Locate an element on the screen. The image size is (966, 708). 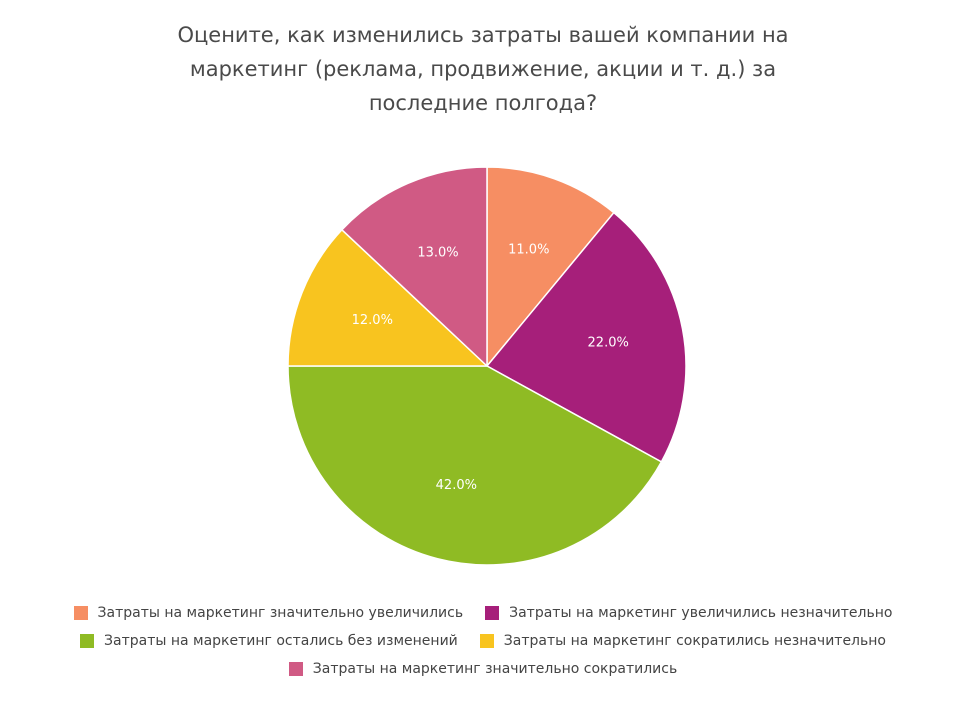
pie-slice-labels: 11.0% 22.0% 42.0% 12.0% 13.0% is located at coordinates (490, 367).